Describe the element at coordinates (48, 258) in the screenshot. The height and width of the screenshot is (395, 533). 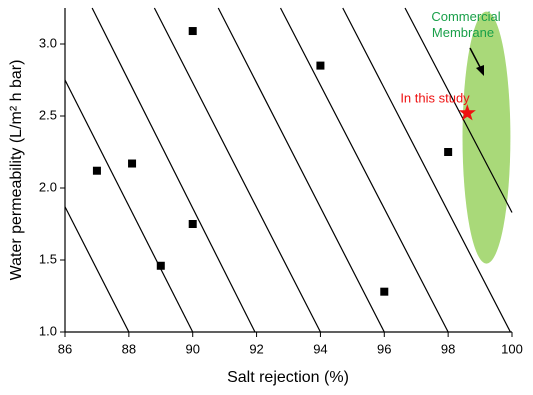
I see `y-tick-label: 1.5` at that location.